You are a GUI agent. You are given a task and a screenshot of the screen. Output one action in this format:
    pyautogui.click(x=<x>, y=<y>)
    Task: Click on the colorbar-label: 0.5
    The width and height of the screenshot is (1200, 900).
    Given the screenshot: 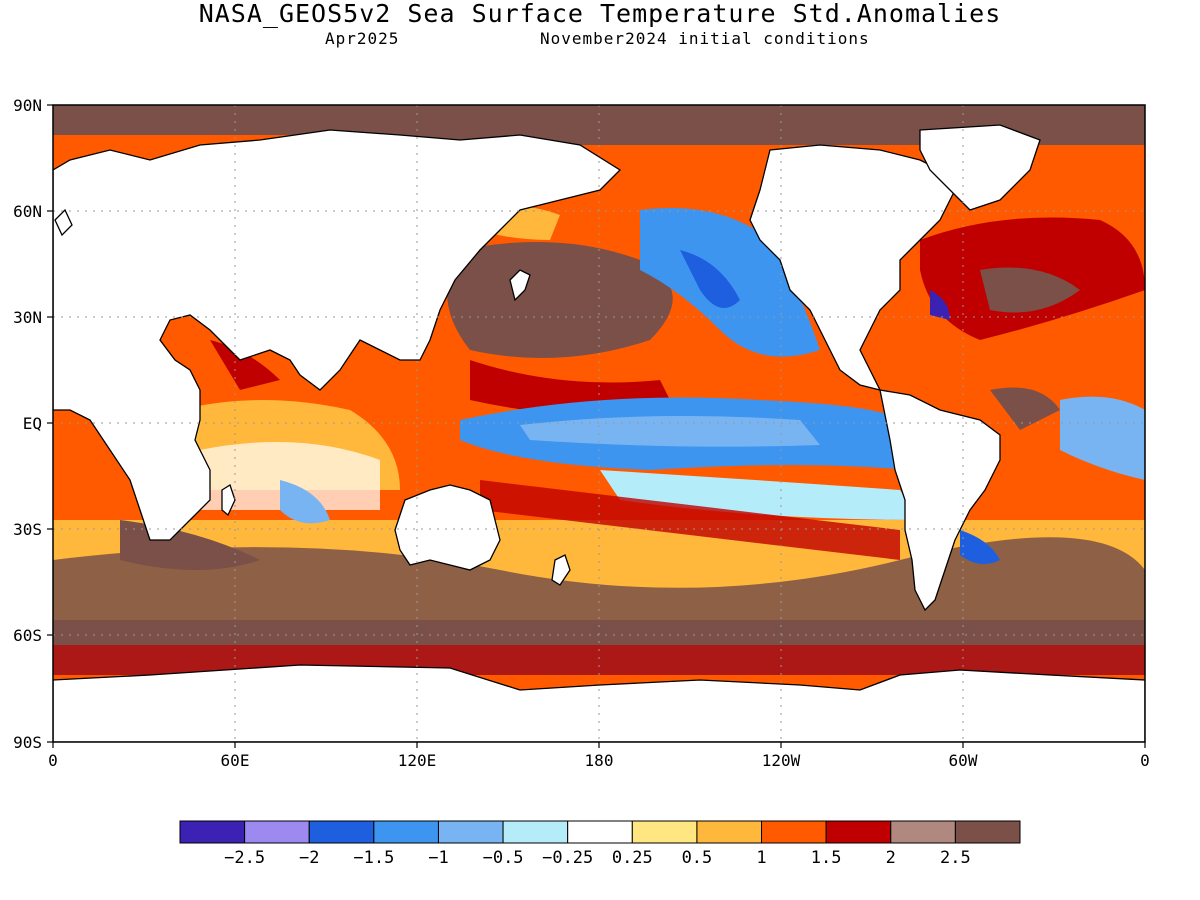 What is the action you would take?
    pyautogui.click(x=697, y=858)
    